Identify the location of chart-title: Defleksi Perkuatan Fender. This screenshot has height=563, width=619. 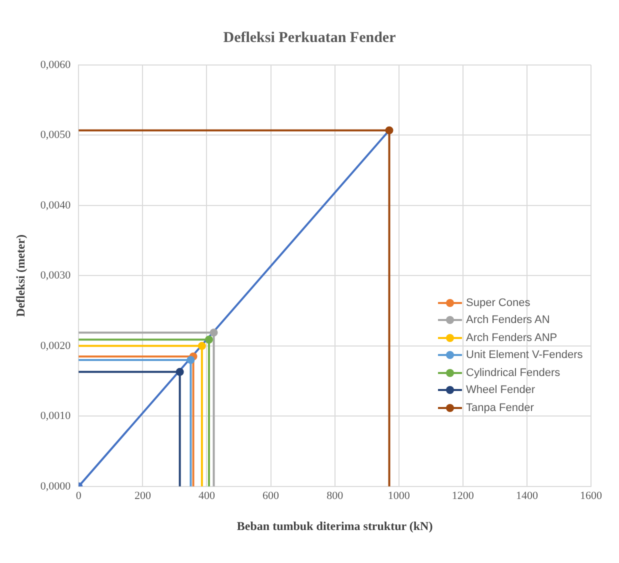
(309, 38).